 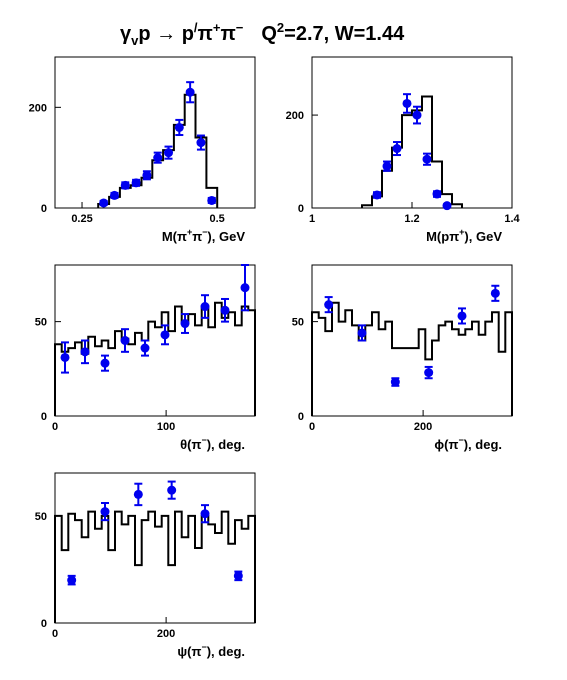 What do you see at coordinates (197, 236) in the screenshot?
I see `x-label-text: π` at bounding box center [197, 236].